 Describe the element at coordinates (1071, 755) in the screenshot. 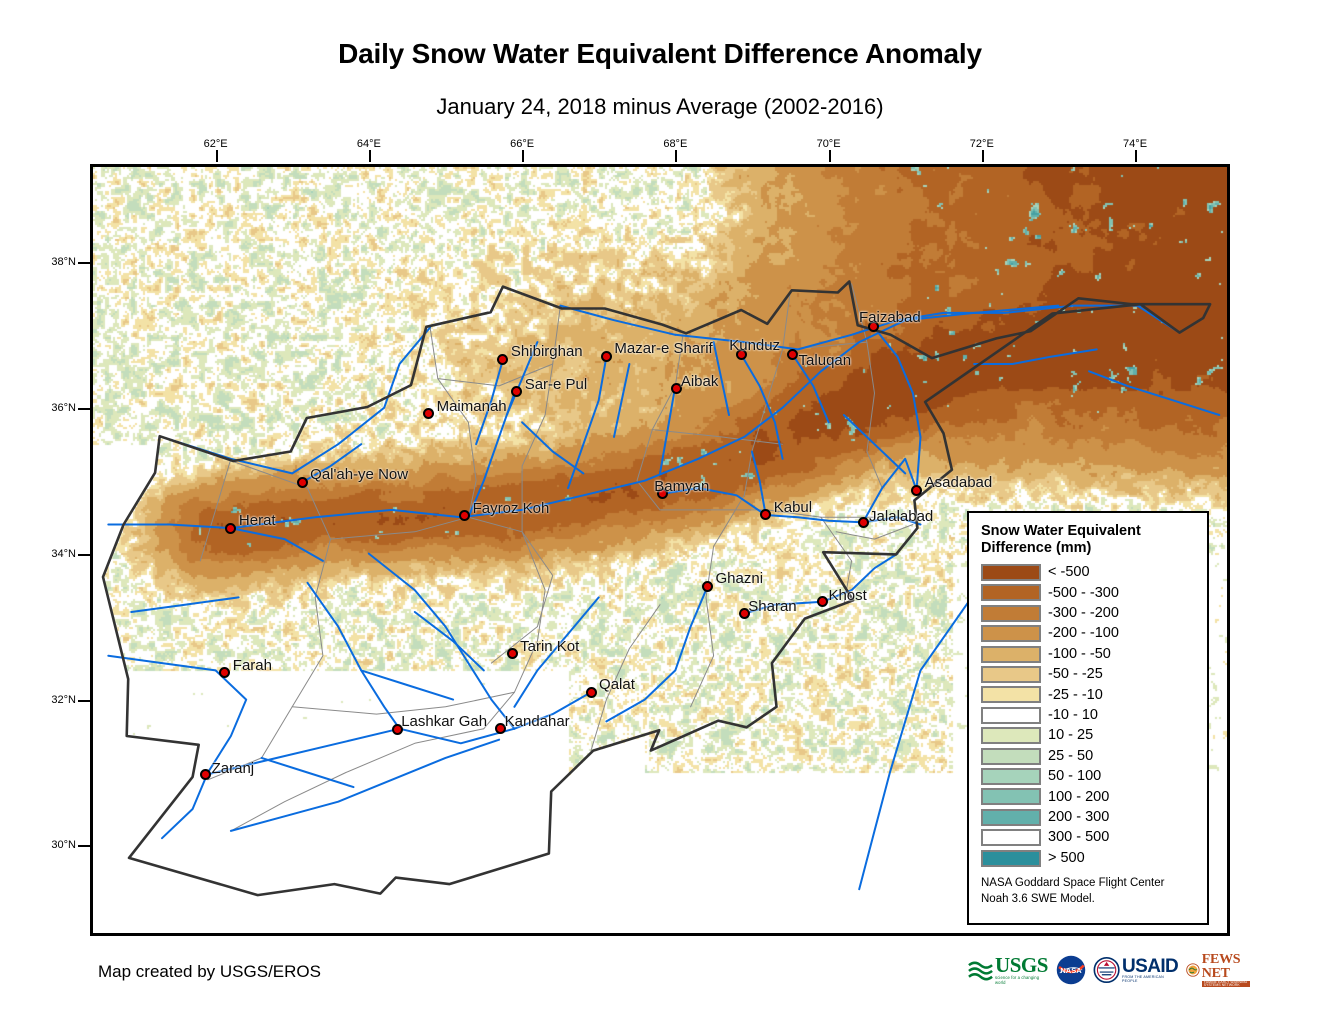

I see `legend-label: 25 - 50` at that location.